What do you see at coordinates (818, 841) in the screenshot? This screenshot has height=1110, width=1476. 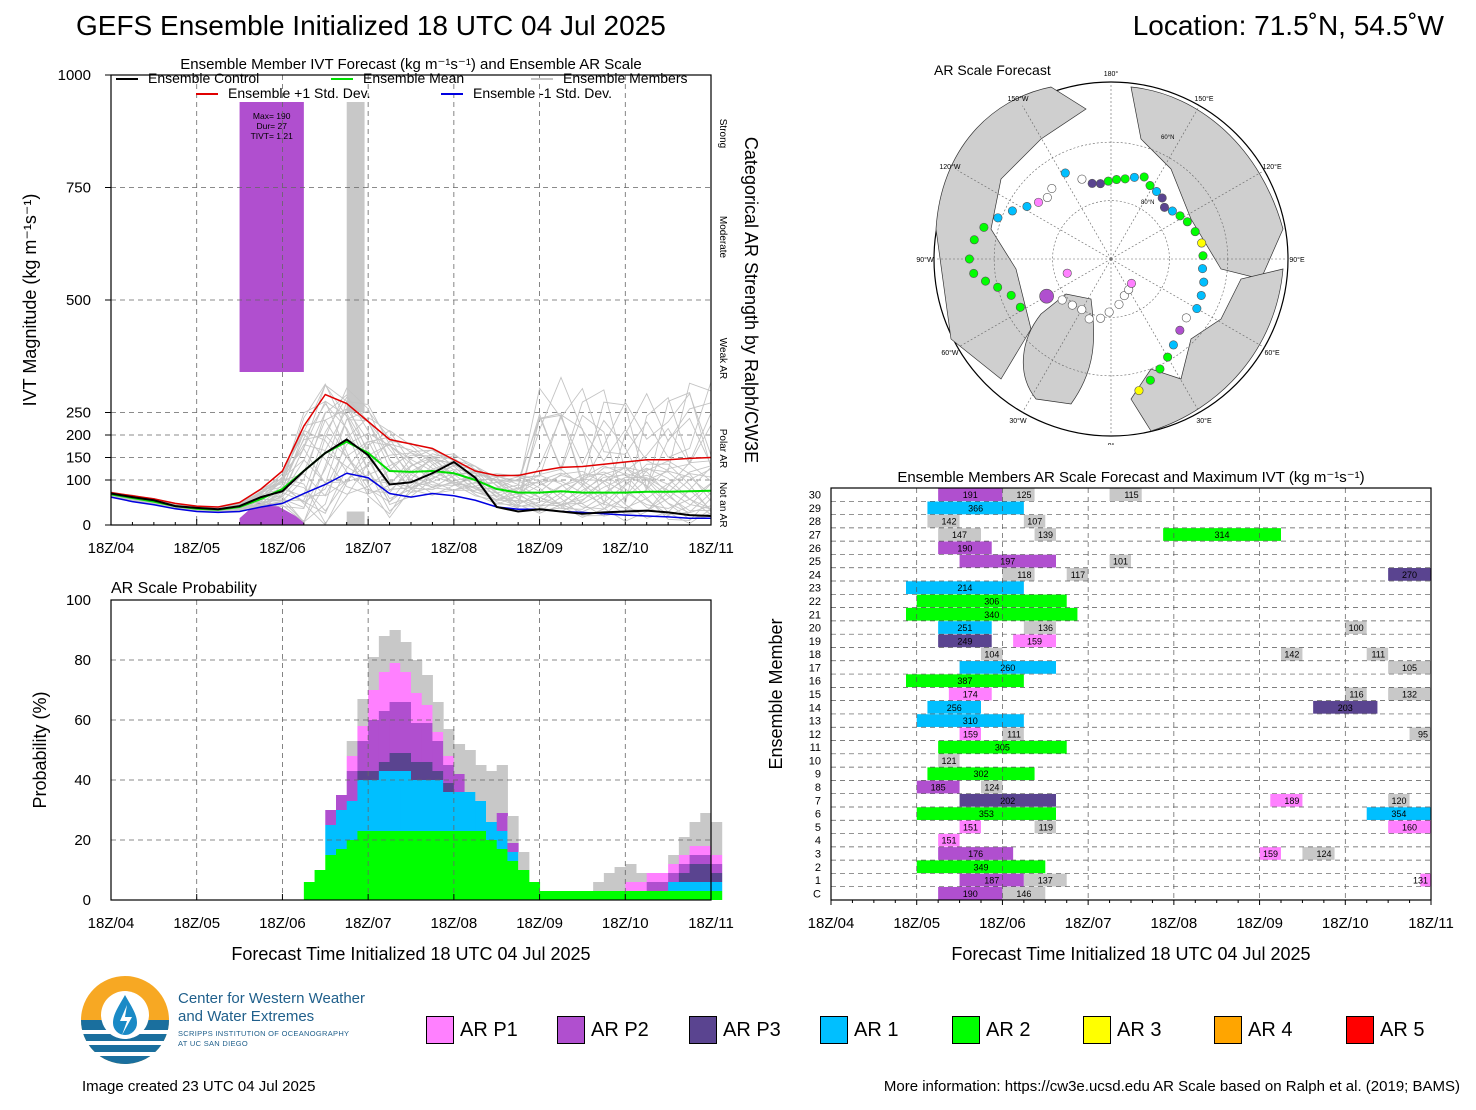 I see `member-row-label: 4` at bounding box center [818, 841].